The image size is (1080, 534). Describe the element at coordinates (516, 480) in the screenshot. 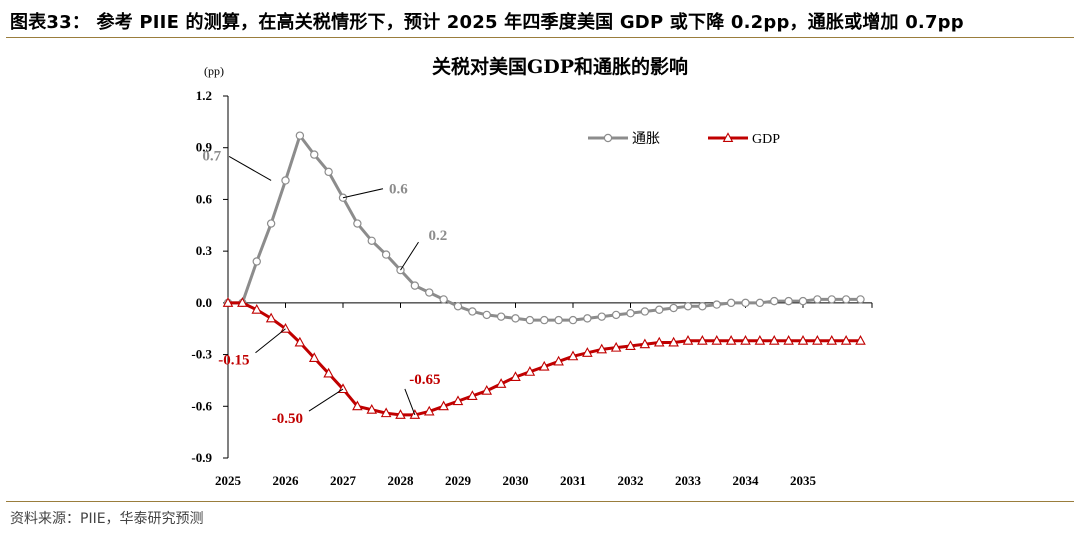

I see `x-tick-label: 2030` at that location.